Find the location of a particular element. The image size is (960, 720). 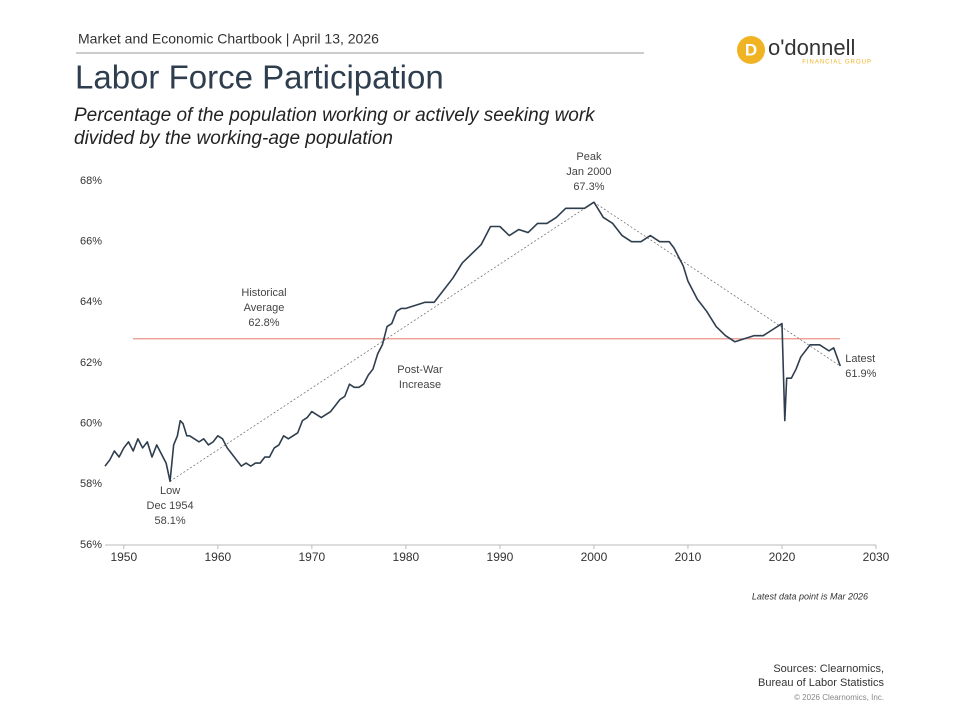

logo-letter: D is located at coordinates (751, 49).